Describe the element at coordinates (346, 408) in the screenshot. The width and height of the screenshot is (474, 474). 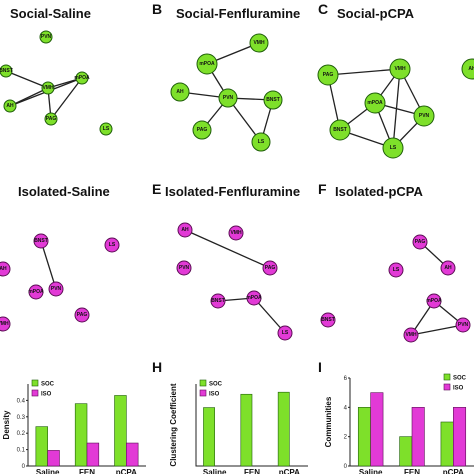
I see `y-tick-label: 4` at that location.